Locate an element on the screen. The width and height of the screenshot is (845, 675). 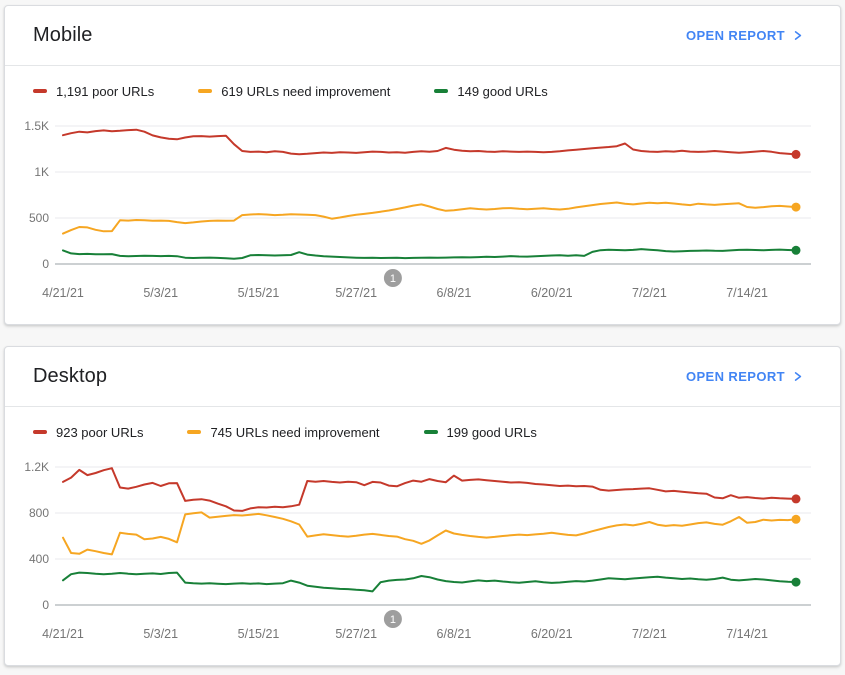
panel-title-desktop: Desktop is located at coordinates (70, 376).